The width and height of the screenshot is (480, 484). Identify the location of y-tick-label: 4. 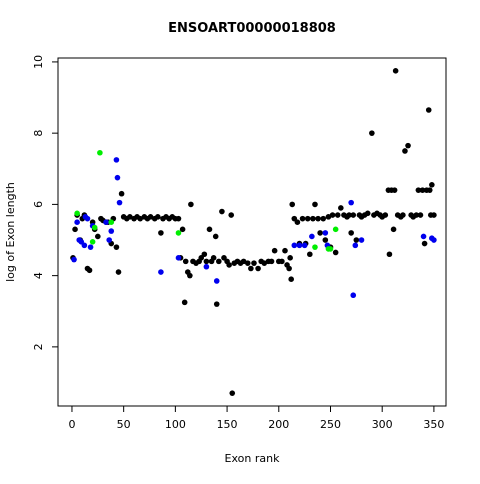
(38, 275).